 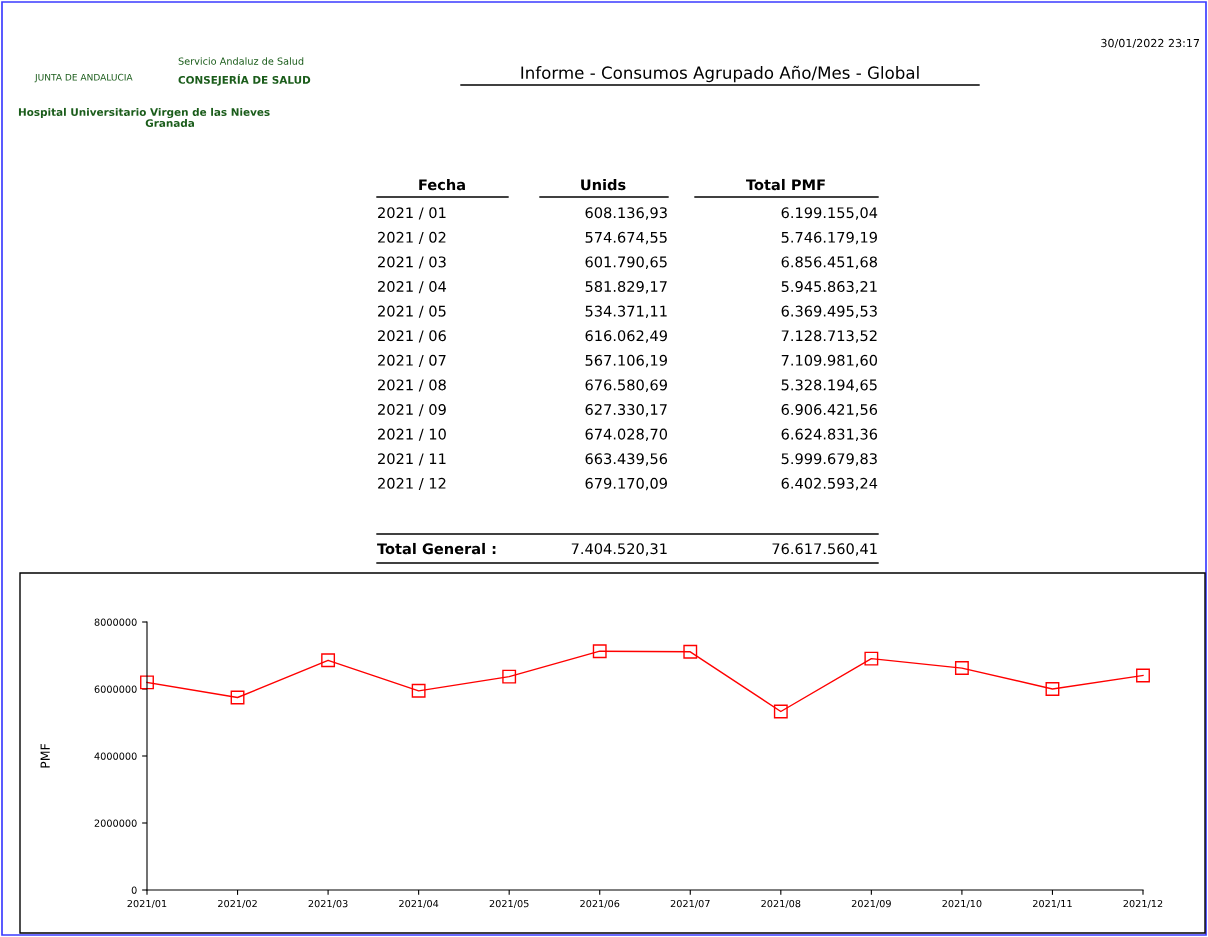 I want to click on text: Informe - Consumos Agrupado Año/Mes - Global, so click(x=720, y=74).